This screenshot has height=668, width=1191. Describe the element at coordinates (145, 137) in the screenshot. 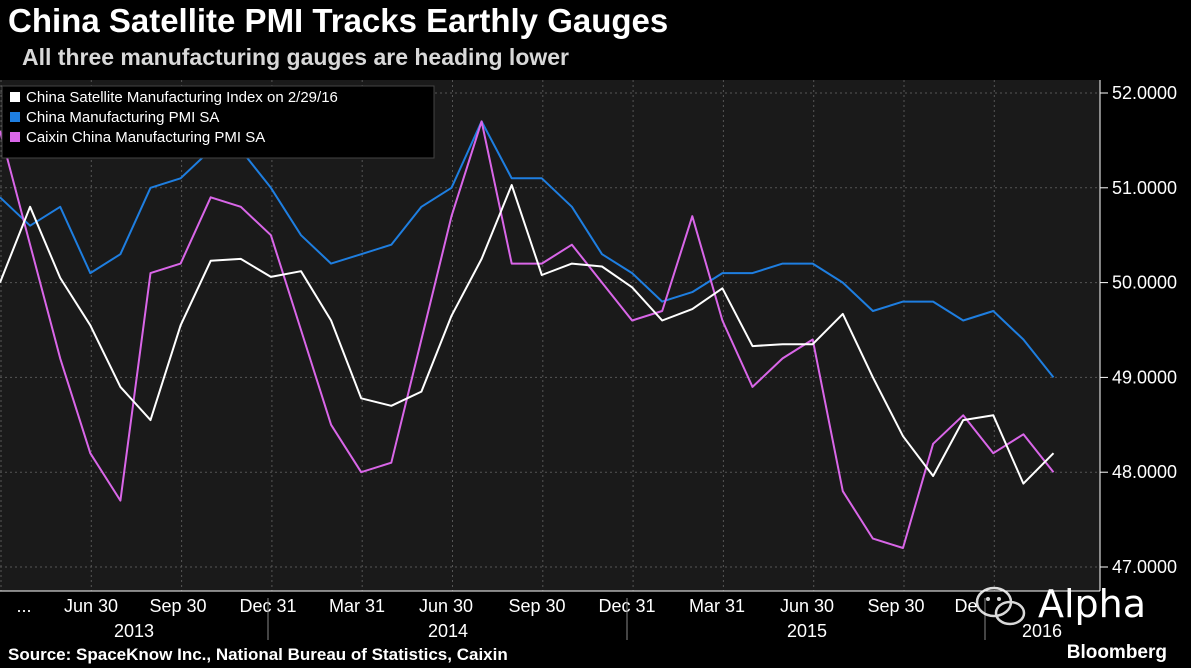

I see `legend-label: Caixin China Manufacturing PMI SA` at that location.